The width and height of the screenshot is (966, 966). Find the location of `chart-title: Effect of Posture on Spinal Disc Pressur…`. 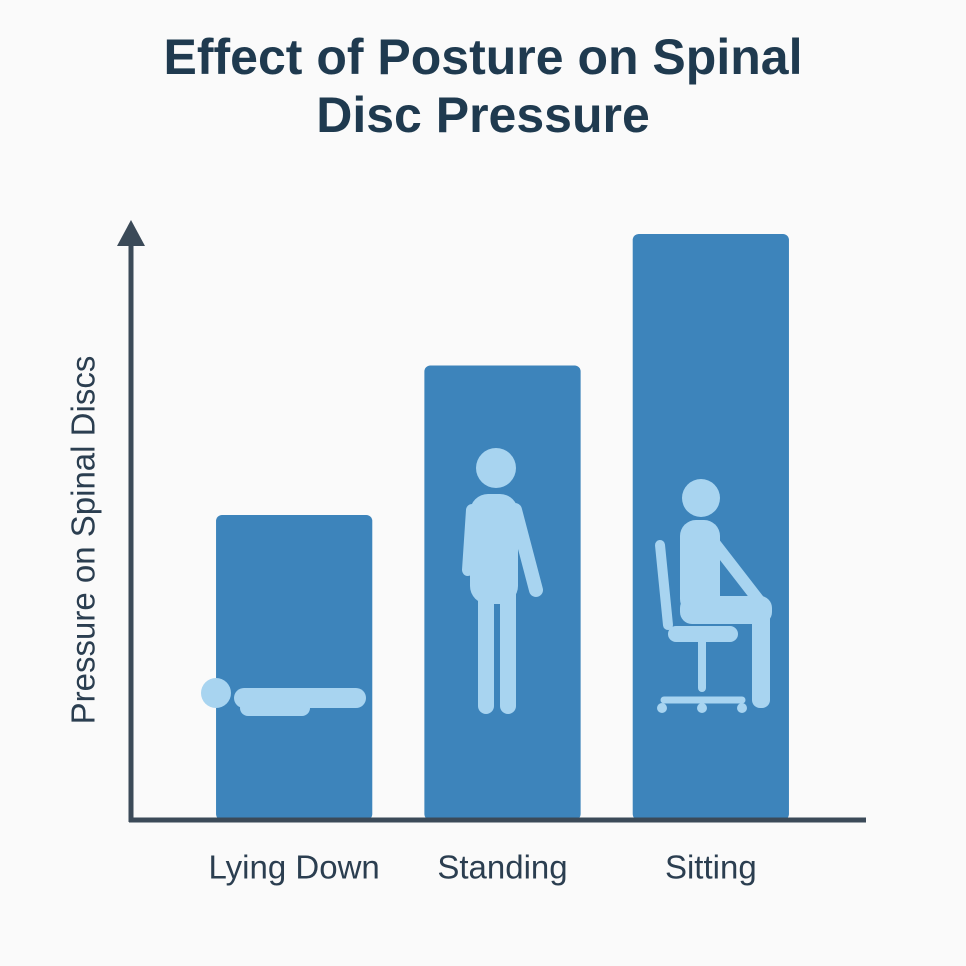

chart-title: Effect of Posture on Spinal Disc Pressur… is located at coordinates (483, 86).